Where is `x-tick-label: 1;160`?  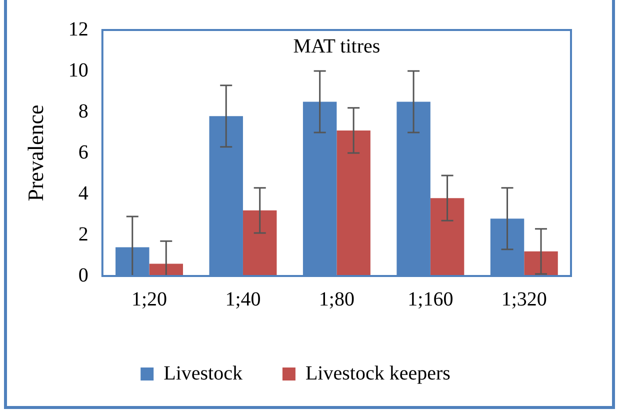 x-tick-label: 1;160 is located at coordinates (431, 299).